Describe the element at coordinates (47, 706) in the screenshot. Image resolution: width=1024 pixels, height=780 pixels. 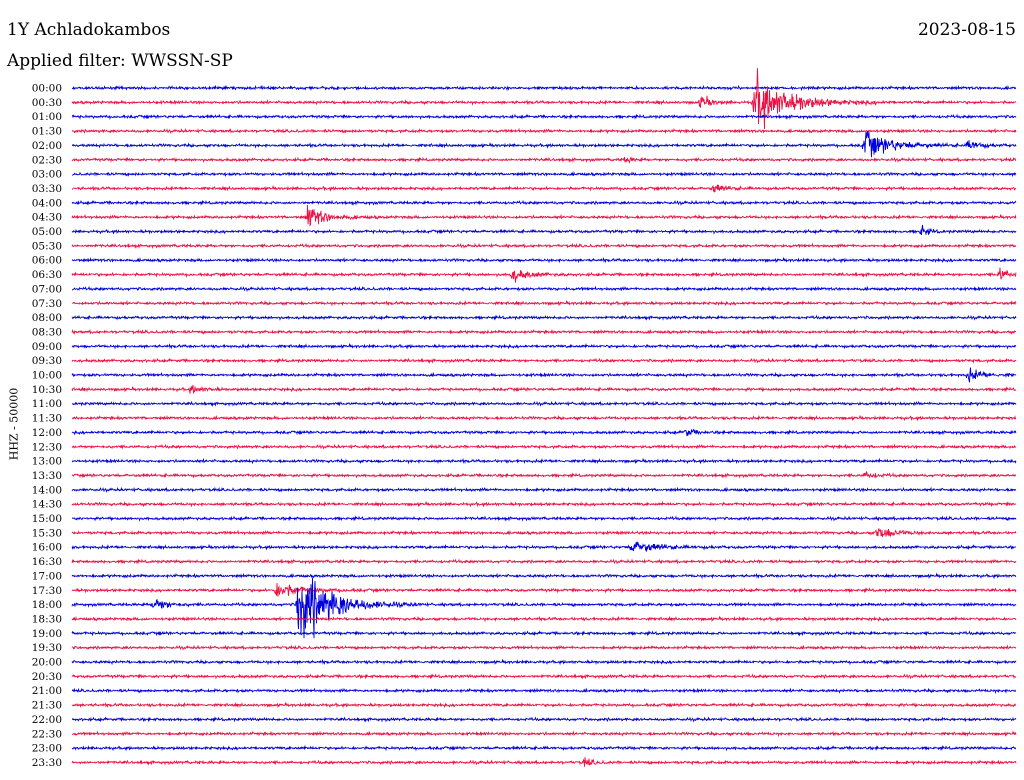
I see `trace-label-2130: 21:30` at that location.